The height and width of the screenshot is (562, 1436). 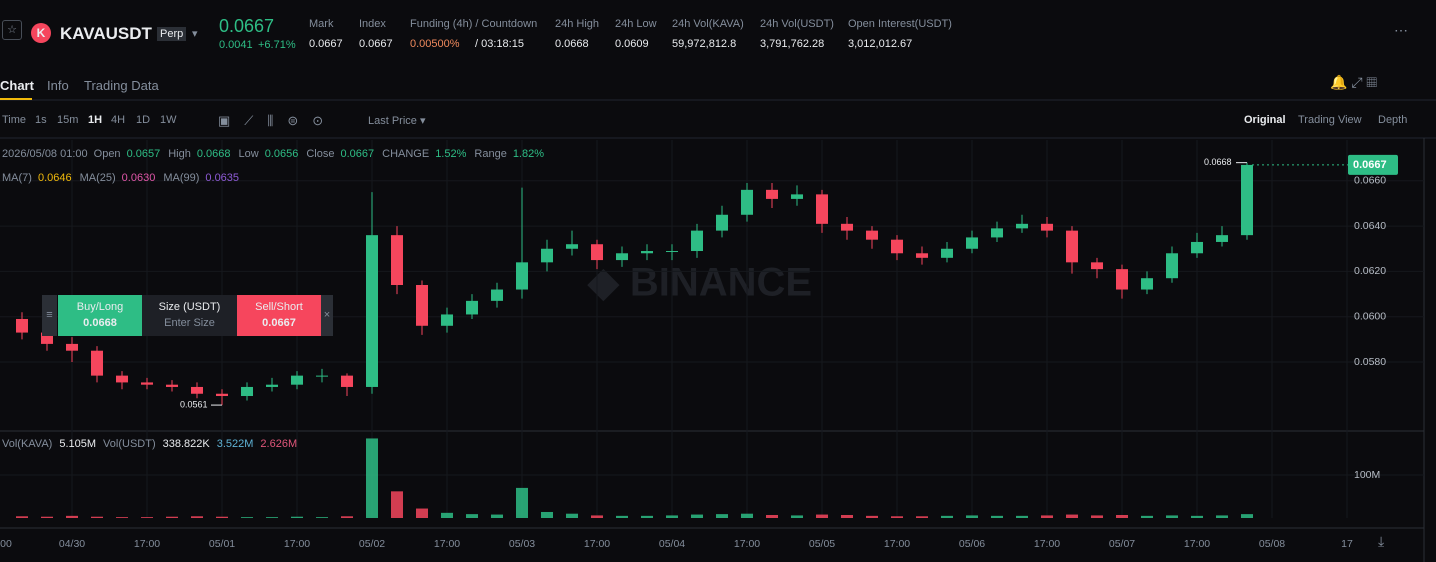 I want to click on size-placeholder: Enter Size, so click(x=189, y=323).